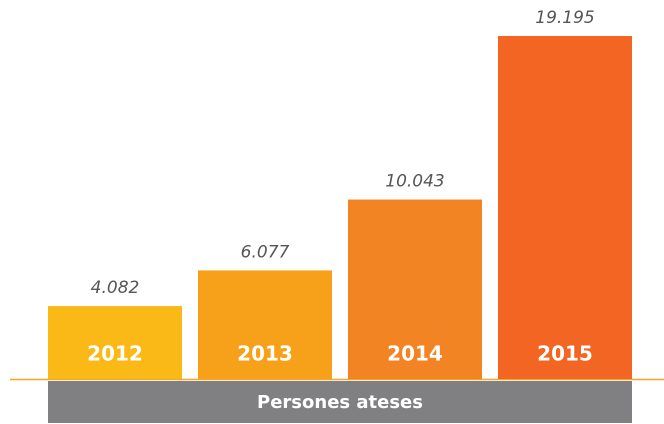  I want to click on value-label: 10.043, so click(414, 182).